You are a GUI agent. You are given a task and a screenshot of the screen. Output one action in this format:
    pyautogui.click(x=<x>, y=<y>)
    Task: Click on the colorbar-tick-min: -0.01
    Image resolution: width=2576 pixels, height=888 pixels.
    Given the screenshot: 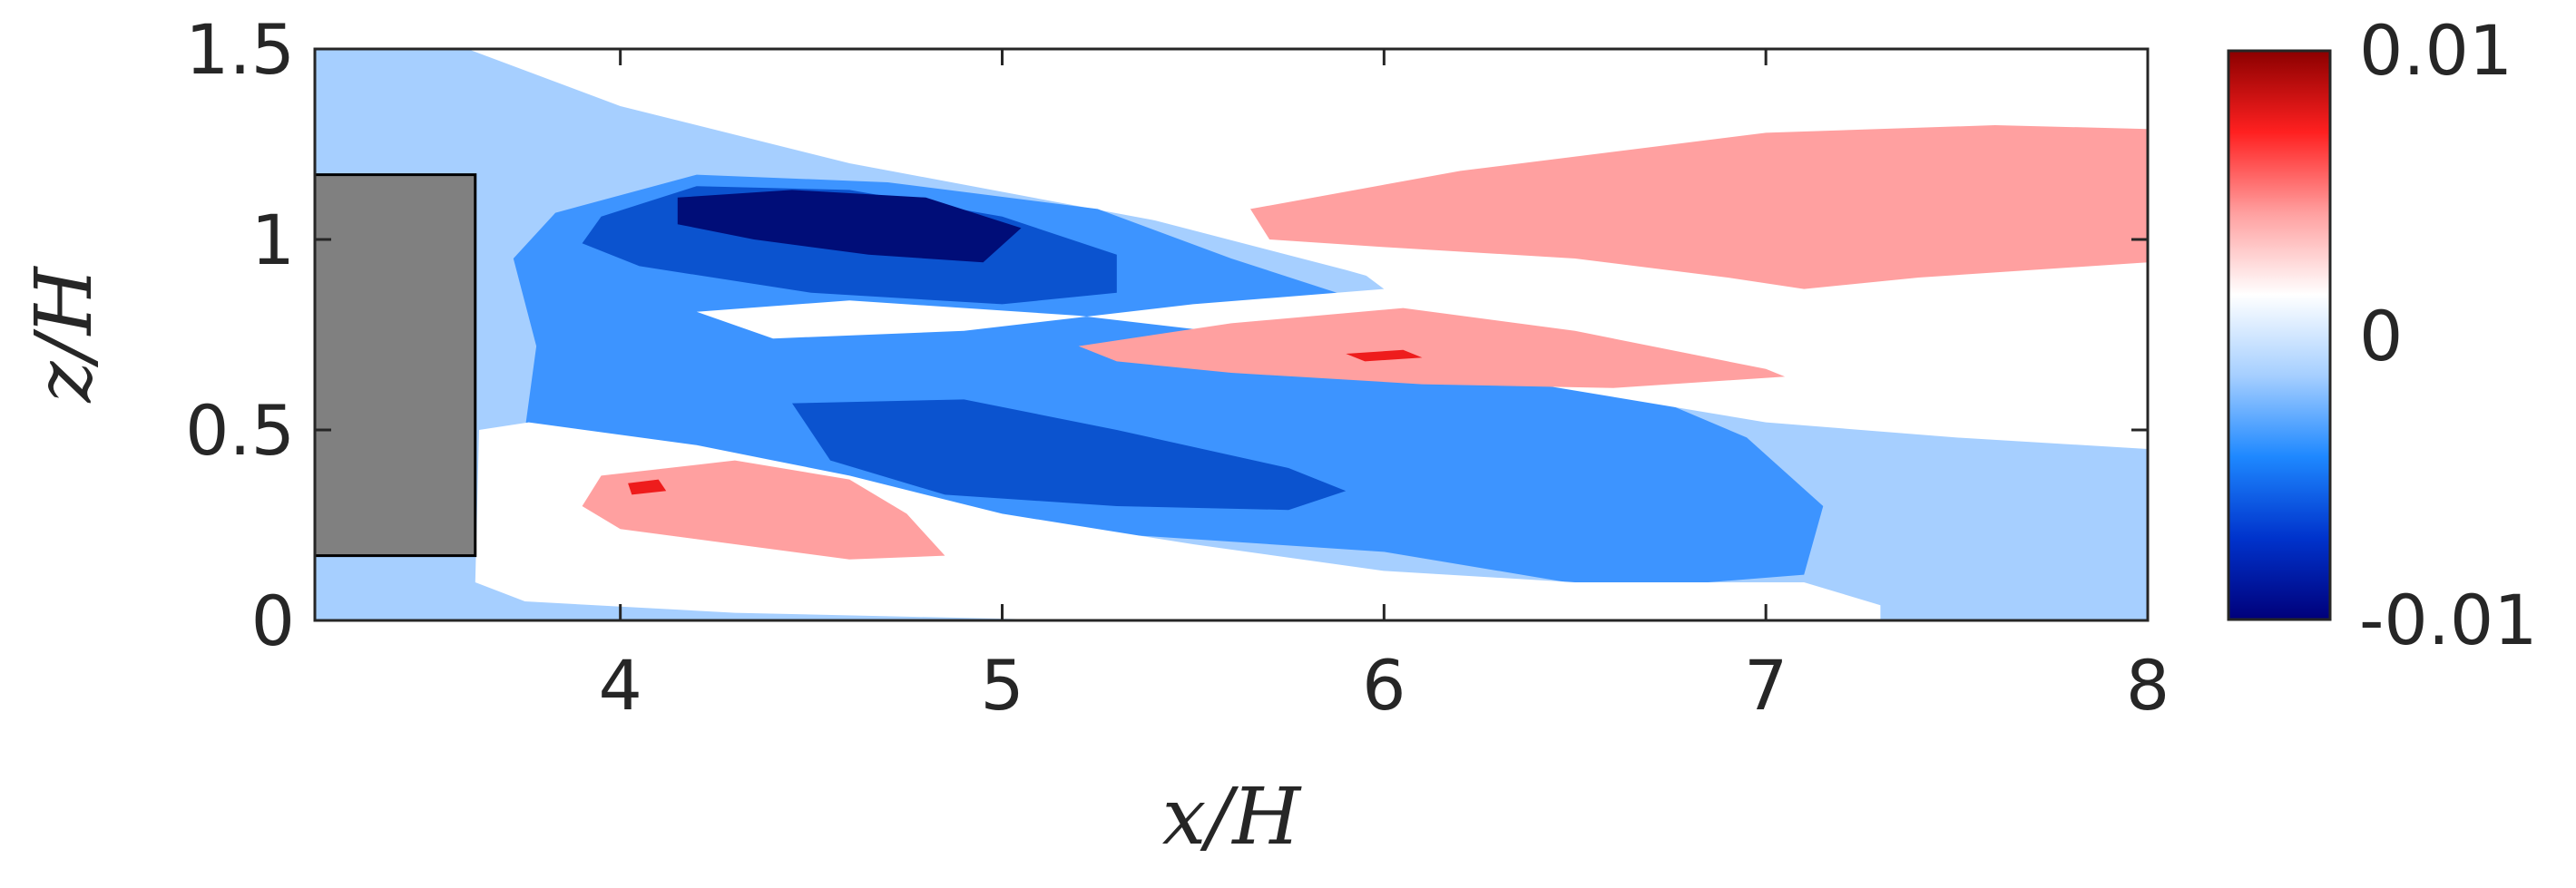 What is the action you would take?
    pyautogui.click(x=2448, y=620)
    